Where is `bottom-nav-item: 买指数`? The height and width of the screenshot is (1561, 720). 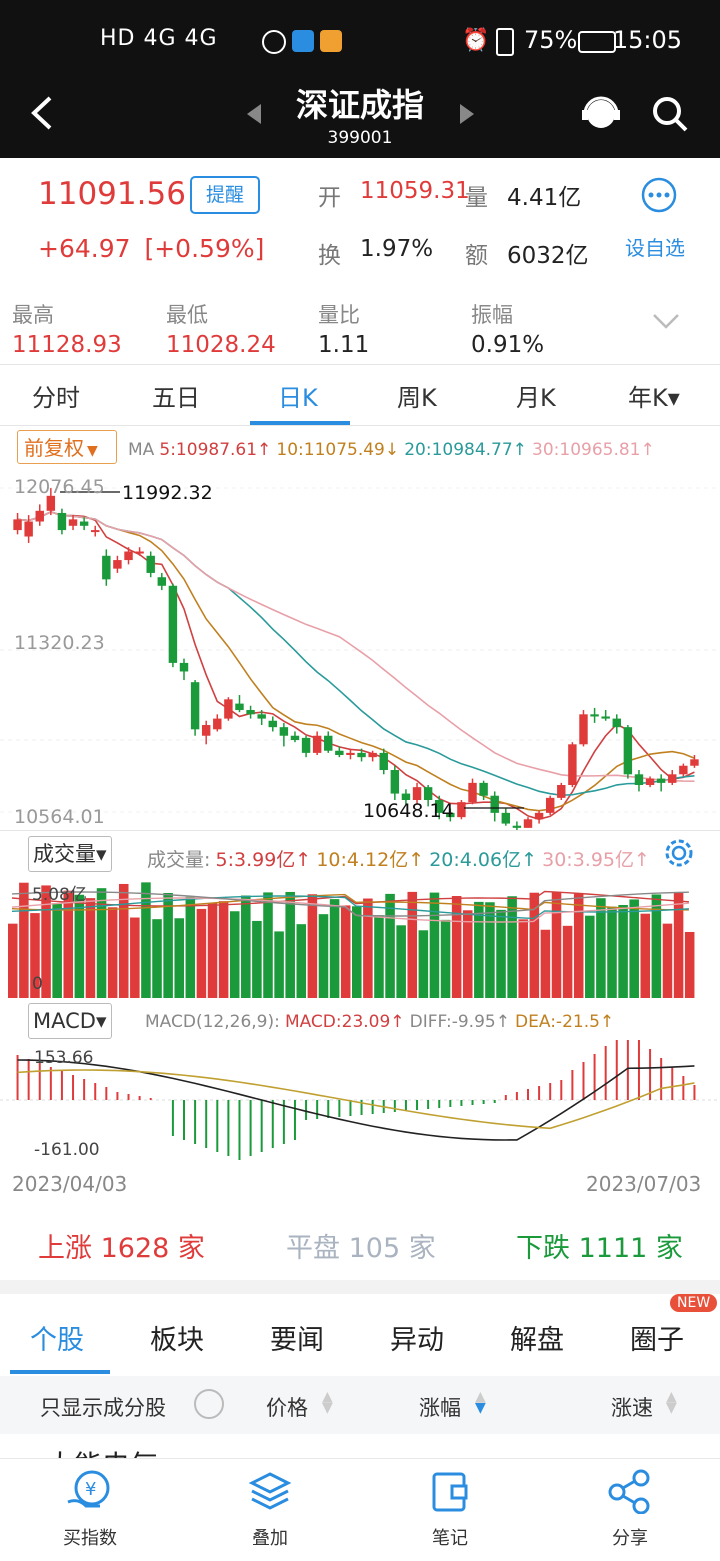 bottom-nav-item: 买指数 is located at coordinates (90, 1538).